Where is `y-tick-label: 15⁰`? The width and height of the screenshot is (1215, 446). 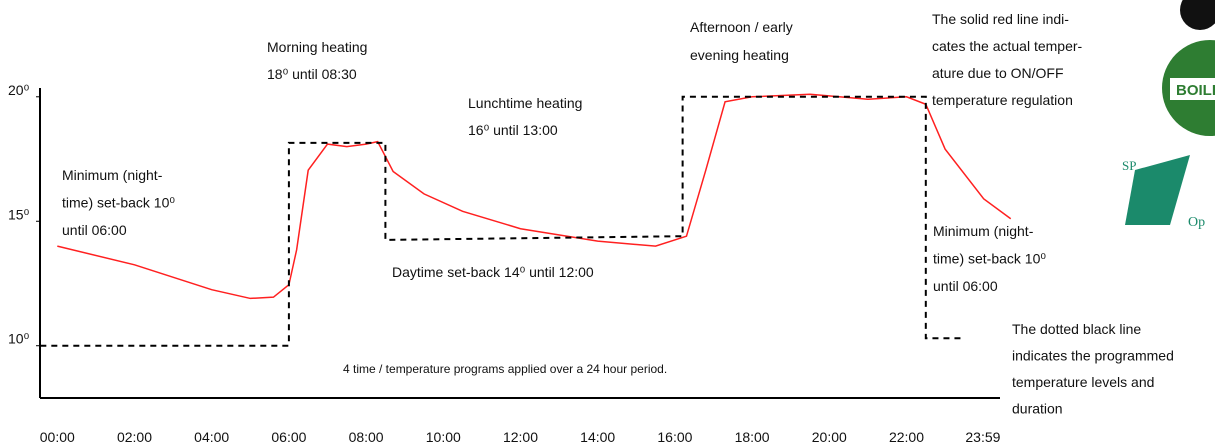
y-tick-label: 15⁰ is located at coordinates (19, 214).